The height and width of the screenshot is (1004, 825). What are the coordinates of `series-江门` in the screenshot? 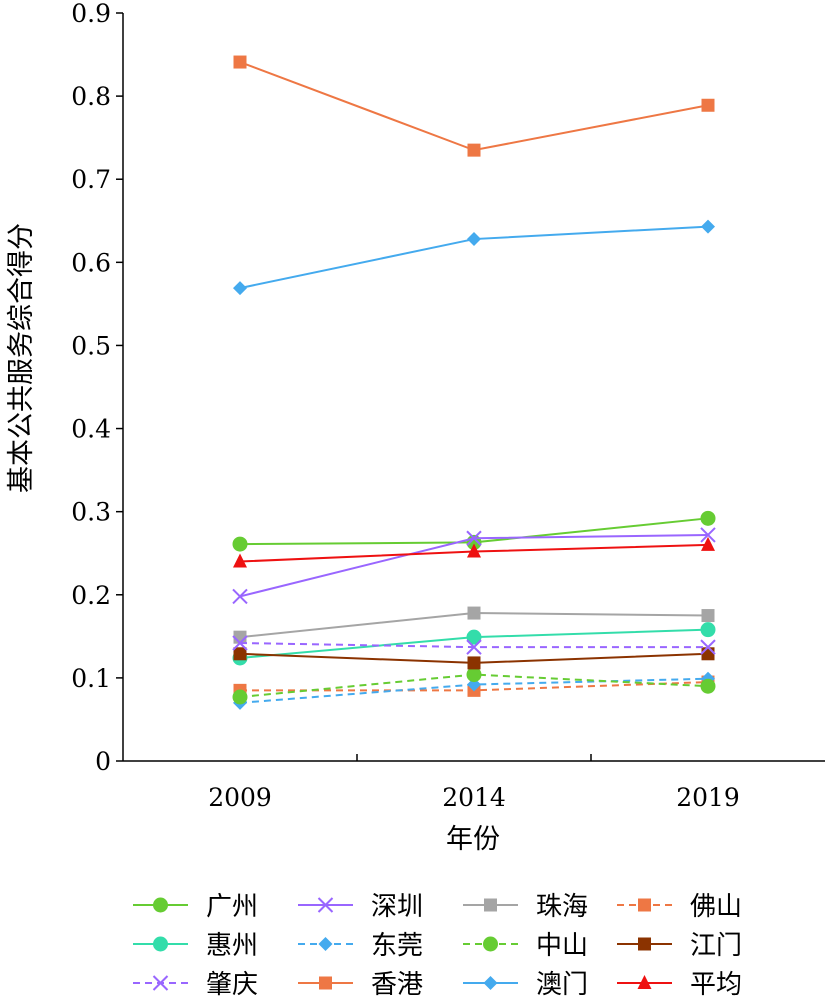 It's located at (474, 658).